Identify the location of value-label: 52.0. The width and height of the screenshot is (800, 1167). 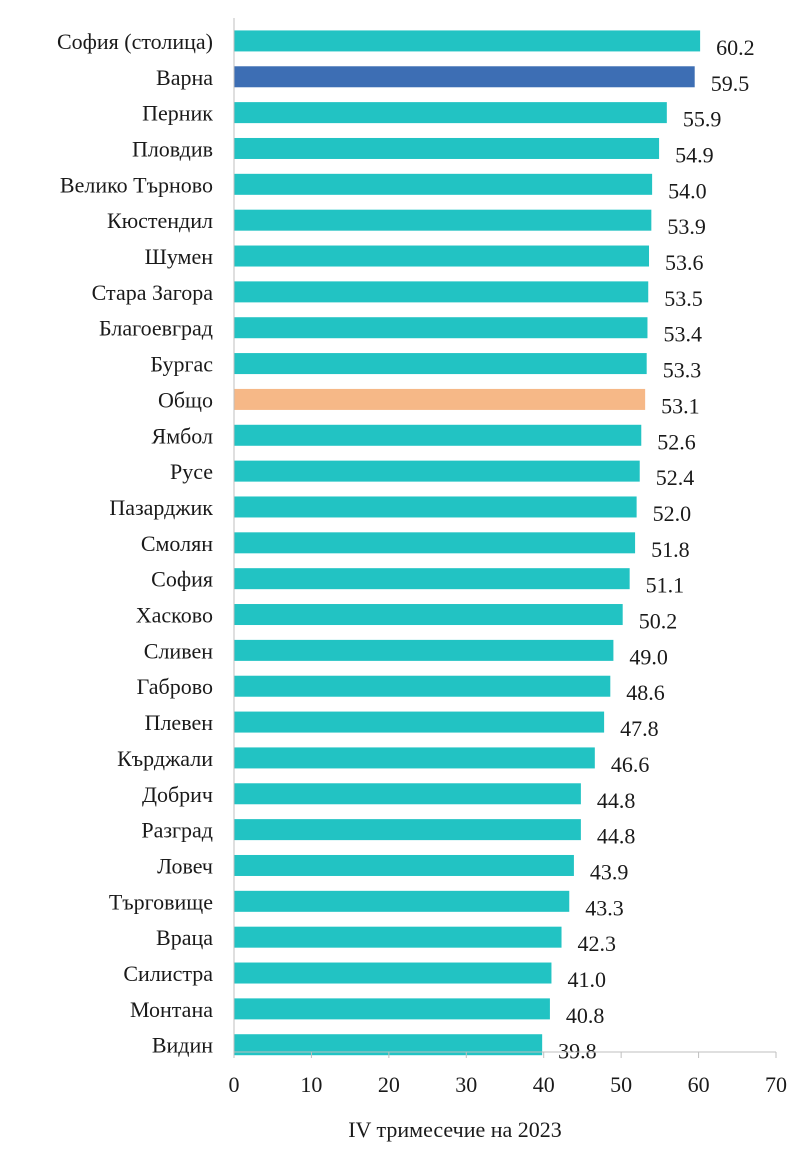
(672, 513).